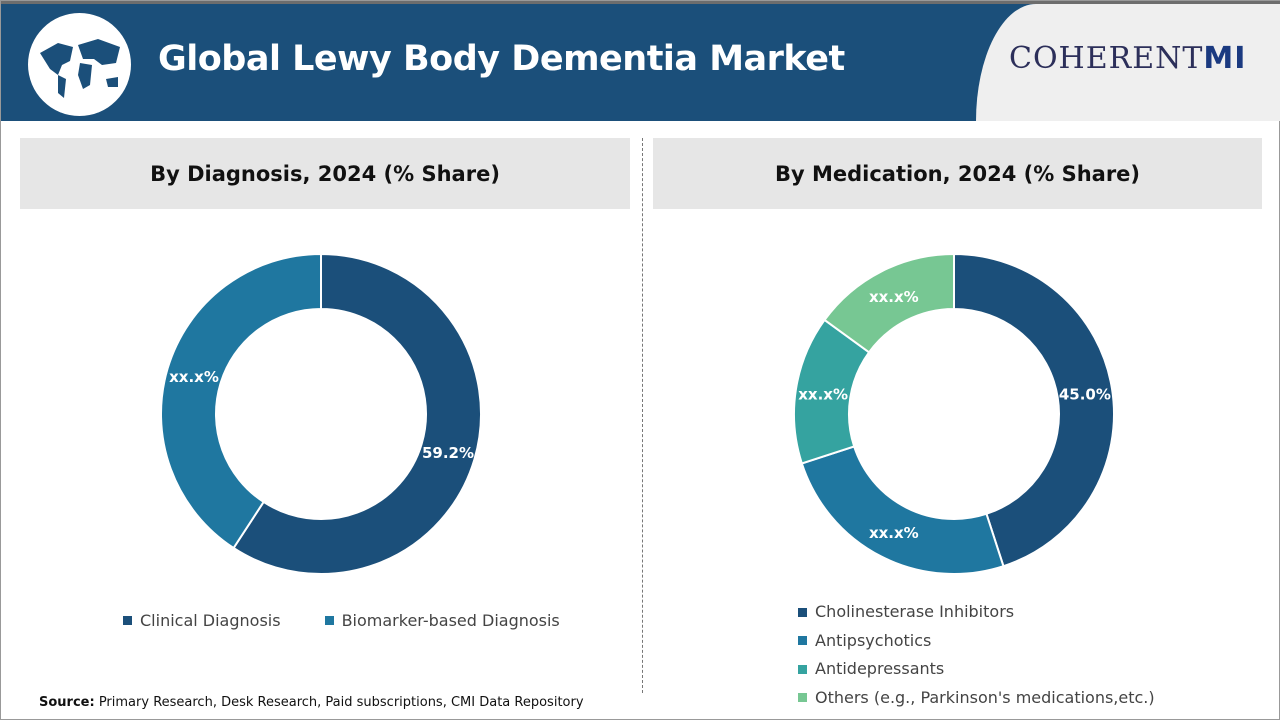  I want to click on brand-logo: CoherentMI, so click(1127, 58).